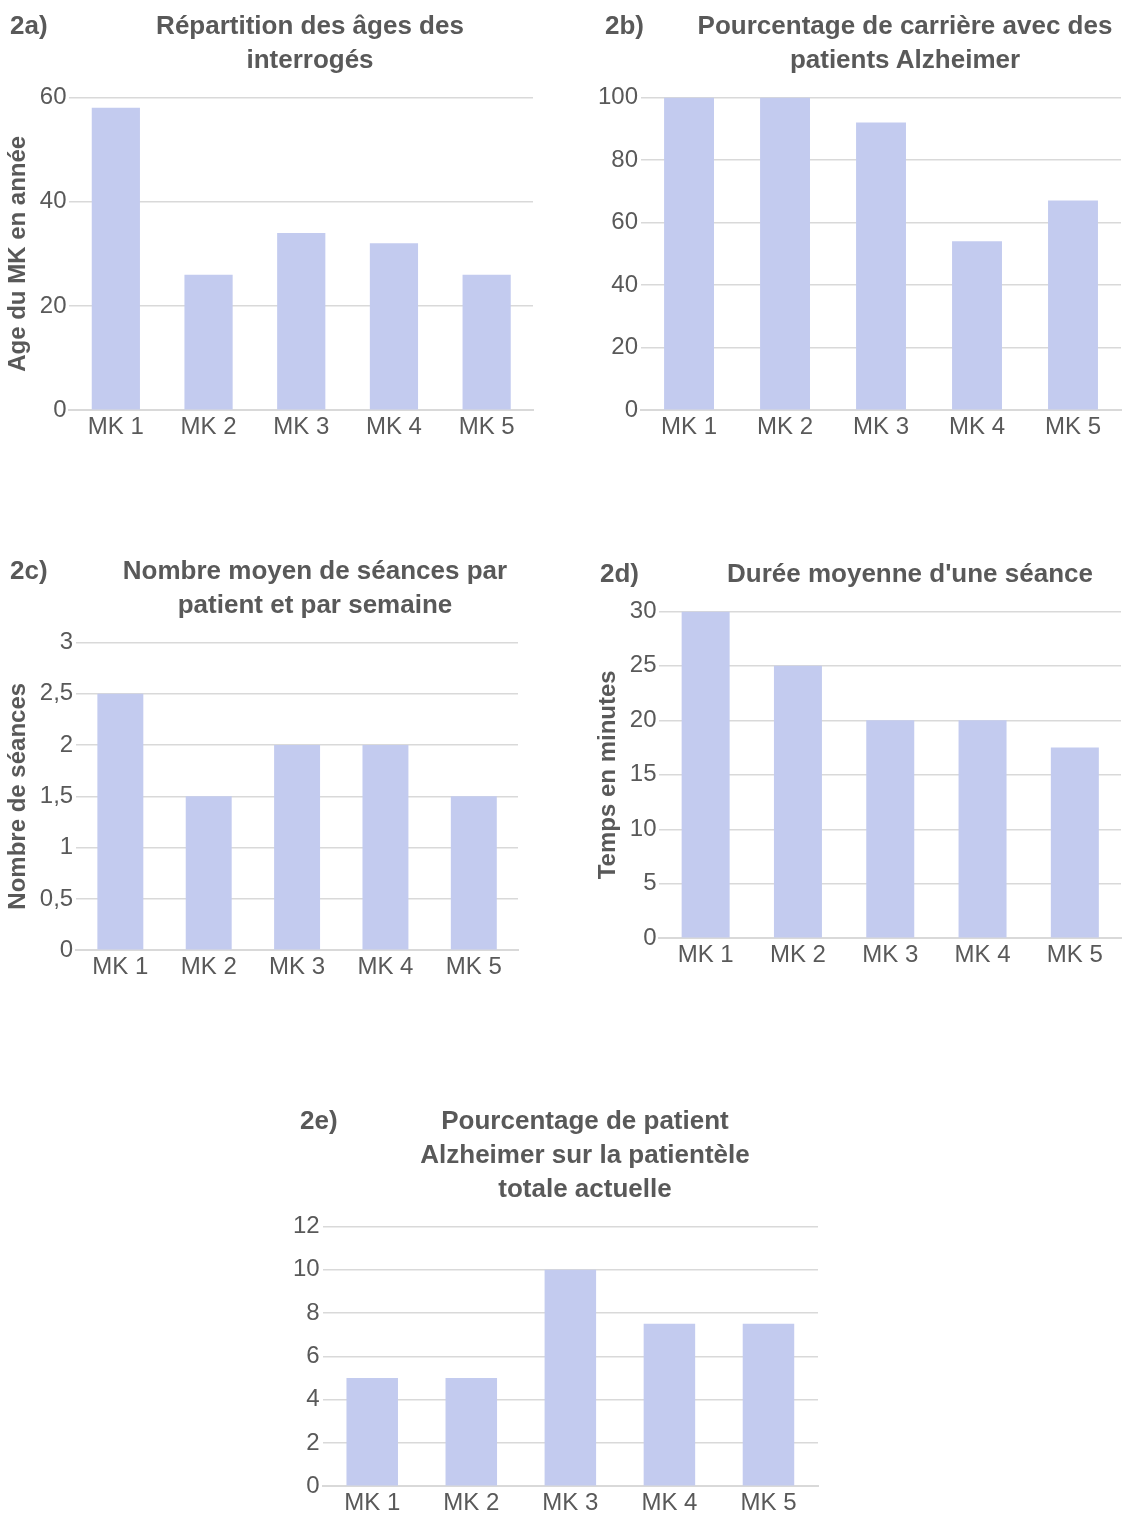 This screenshot has height=1521, width=1133. Describe the element at coordinates (313, 1398) in the screenshot. I see `y-tick-label: 4` at that location.